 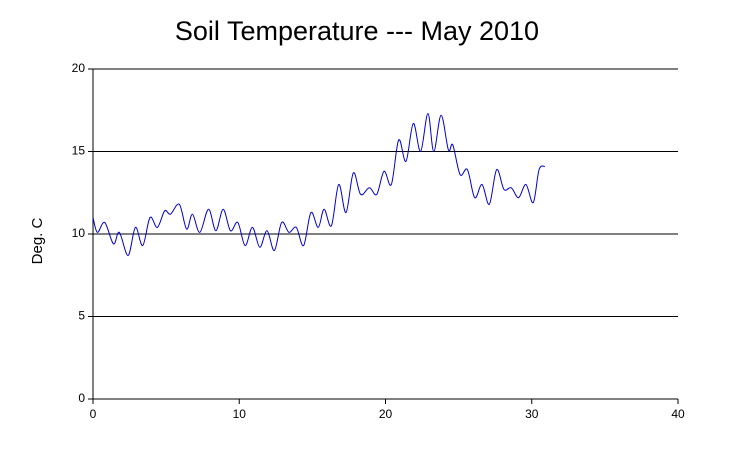 What do you see at coordinates (81, 316) in the screenshot?
I see `y-tick-label: 5` at bounding box center [81, 316].